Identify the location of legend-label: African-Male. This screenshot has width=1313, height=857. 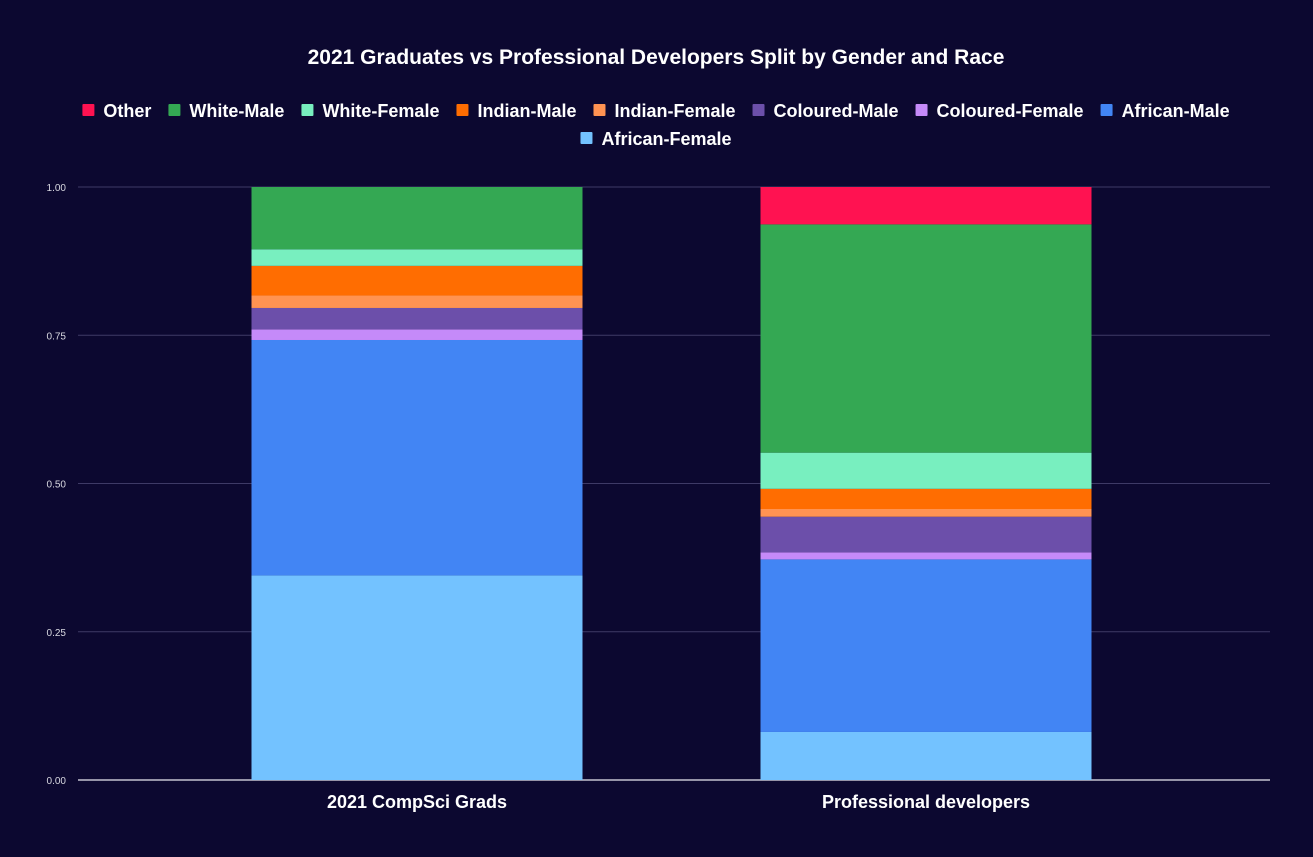
(1176, 111).